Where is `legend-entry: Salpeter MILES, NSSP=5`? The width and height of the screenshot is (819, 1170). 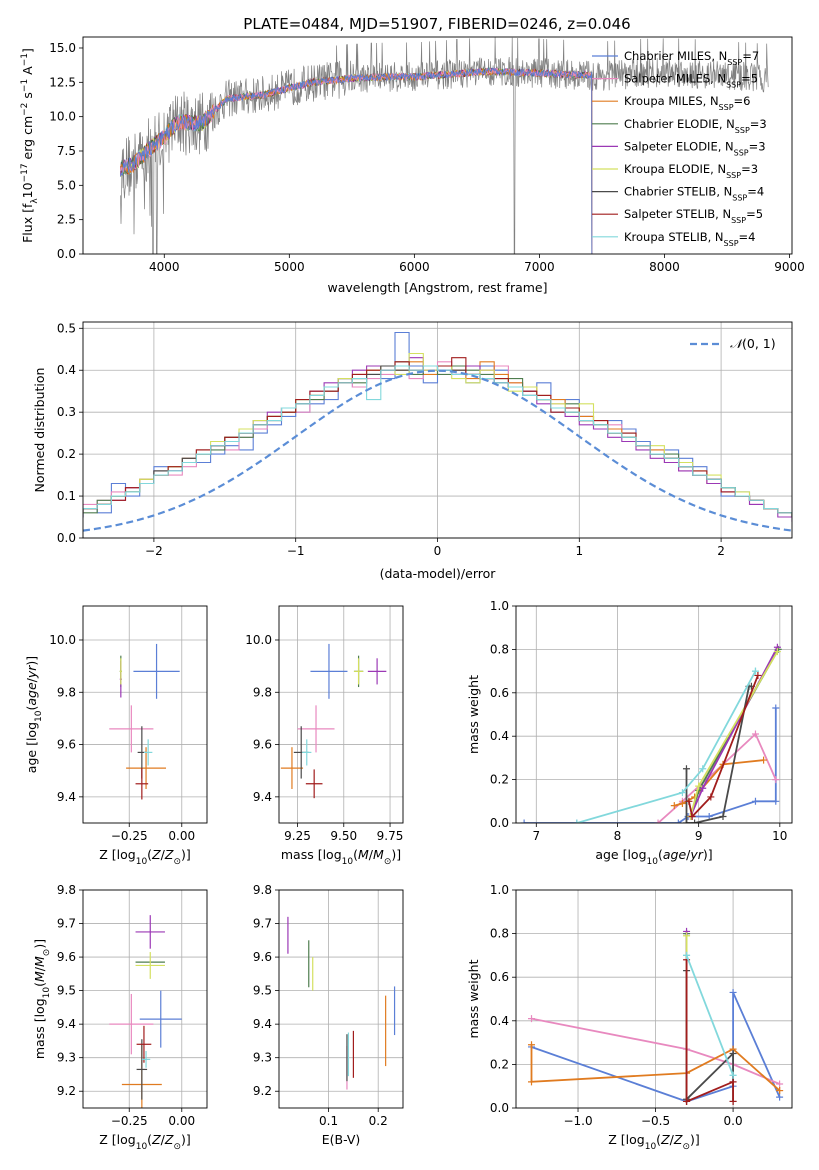
legend-entry: Salpeter MILES, NSSP=5 is located at coordinates (691, 81).